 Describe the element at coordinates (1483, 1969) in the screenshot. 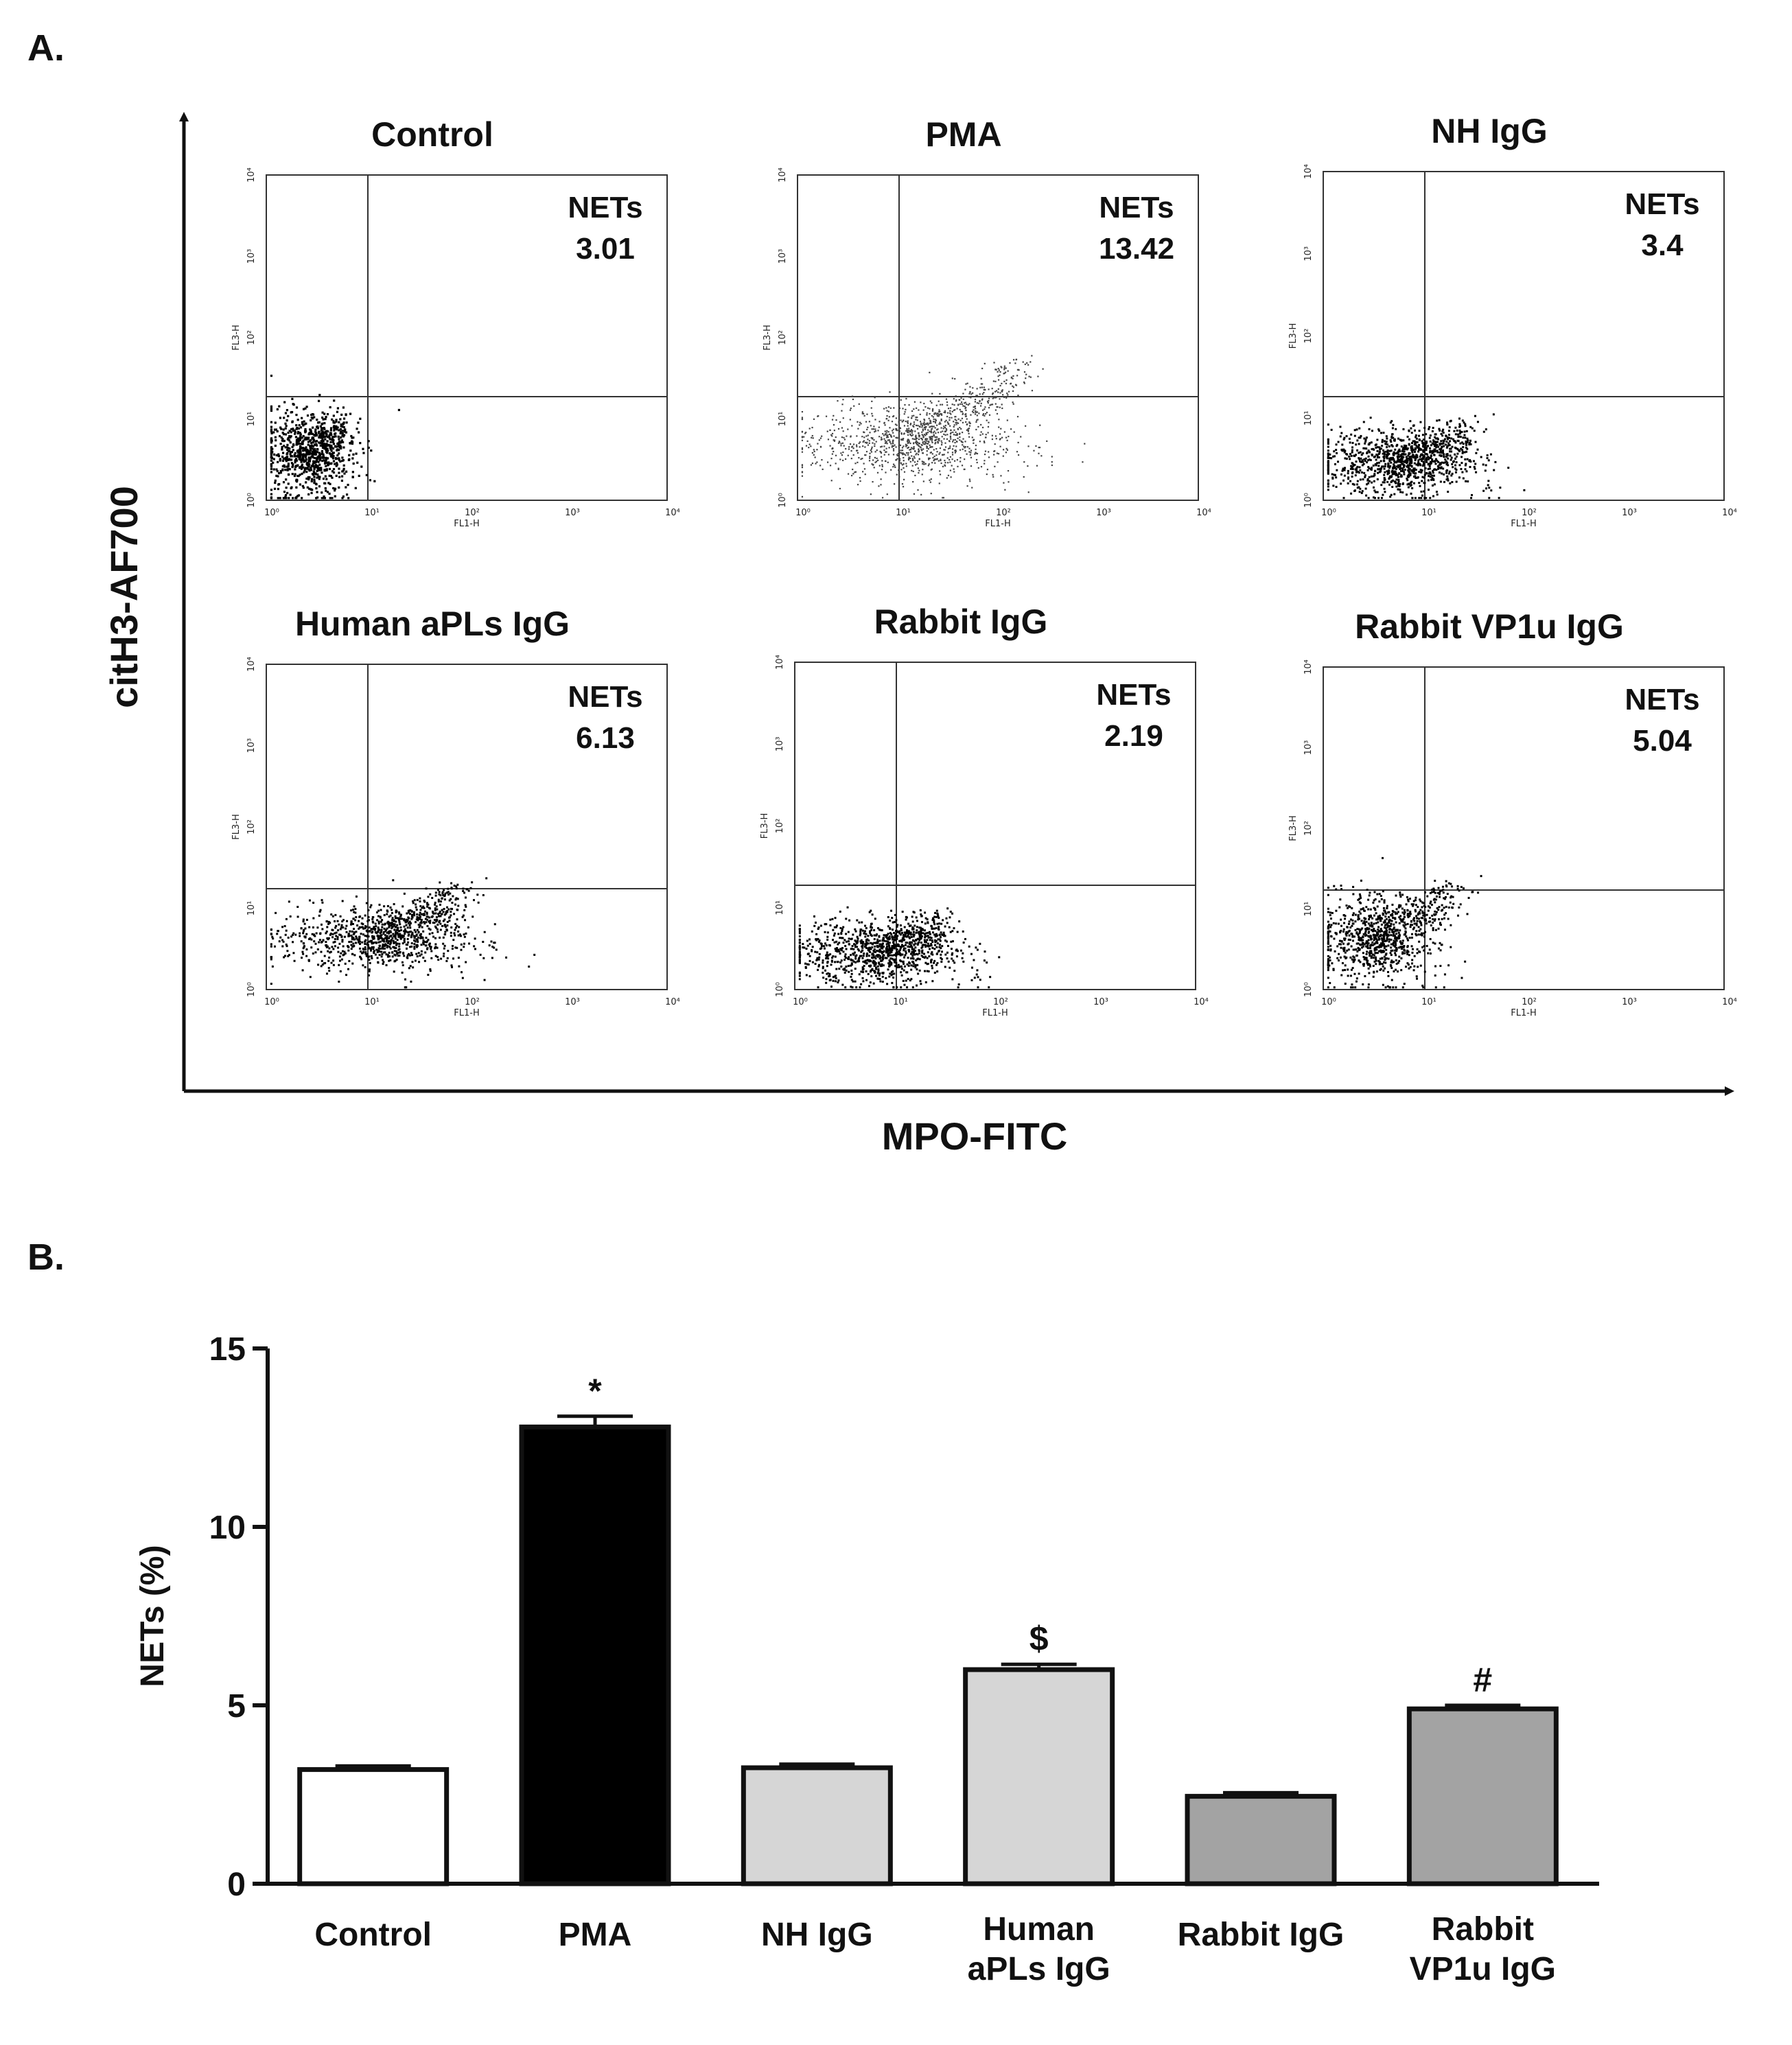

I see `x-tick-label: VP1u IgG` at that location.